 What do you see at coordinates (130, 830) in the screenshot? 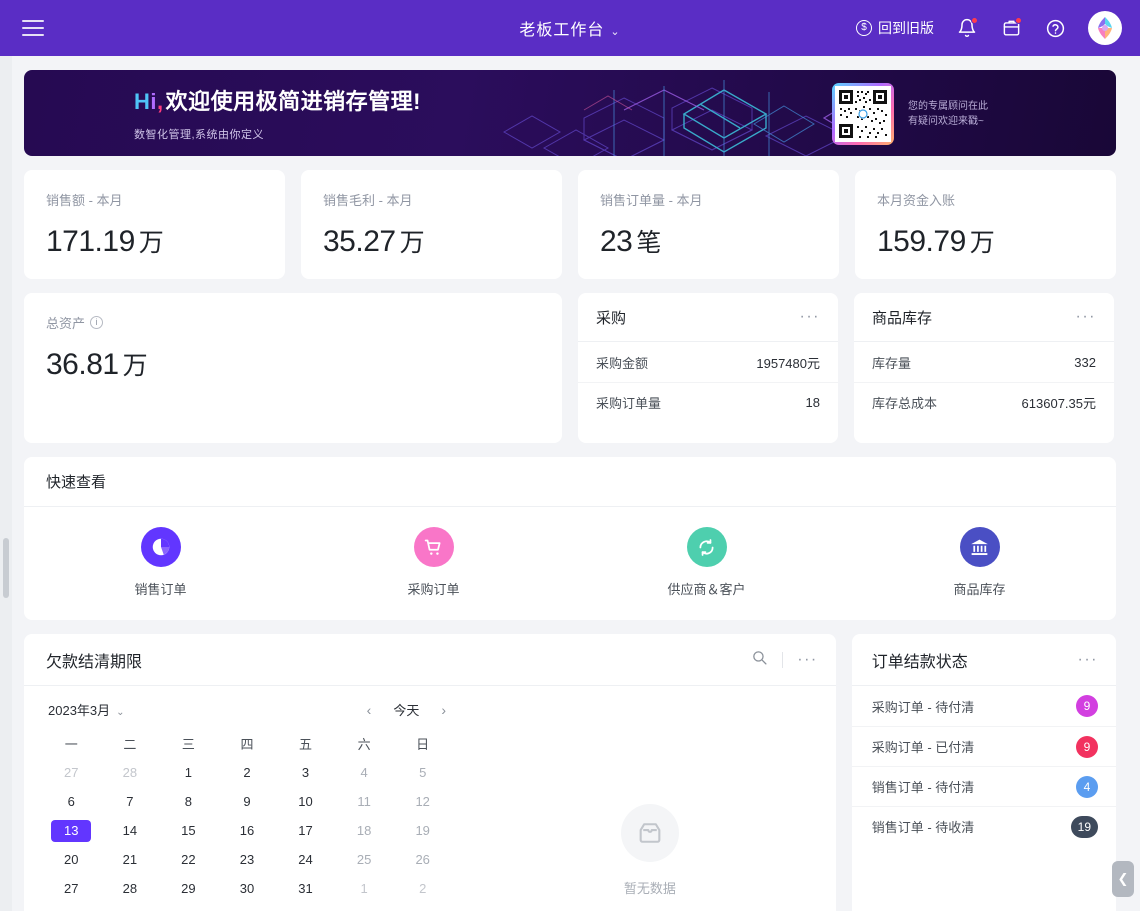
I see `calendar-day-cell: 14` at bounding box center [130, 830].